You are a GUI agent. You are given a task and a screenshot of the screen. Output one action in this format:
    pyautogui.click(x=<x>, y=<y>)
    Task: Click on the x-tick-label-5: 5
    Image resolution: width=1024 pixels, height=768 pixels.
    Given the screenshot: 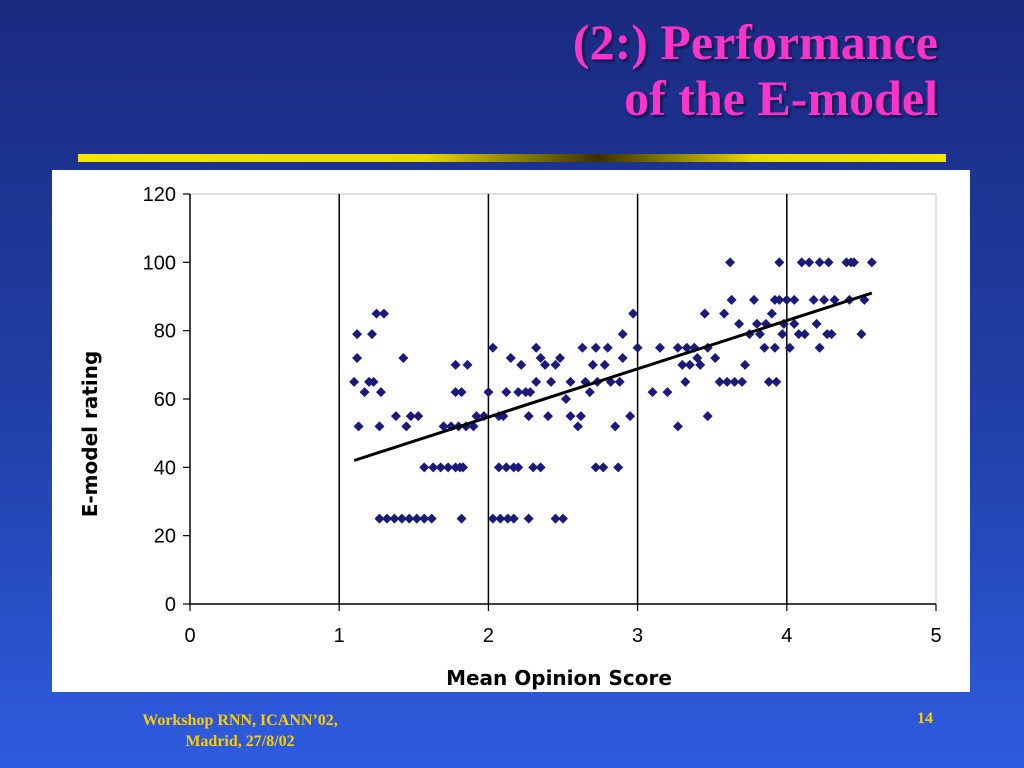 What is the action you would take?
    pyautogui.click(x=935, y=636)
    